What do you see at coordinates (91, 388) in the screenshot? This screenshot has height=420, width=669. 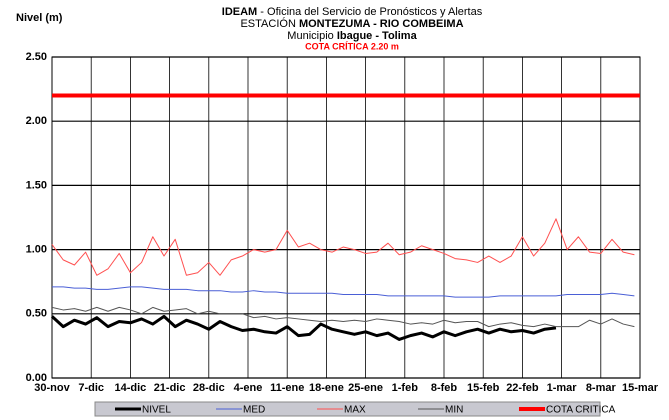 I see `x-tick-label: 7-dic` at bounding box center [91, 388].